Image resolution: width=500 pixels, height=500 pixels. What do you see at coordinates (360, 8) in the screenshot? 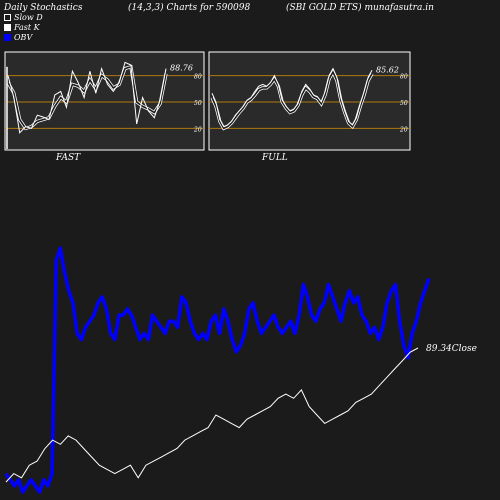
I see `chart-header-right: (SBI GOLD ETS) munafasutra.in` at bounding box center [360, 8].